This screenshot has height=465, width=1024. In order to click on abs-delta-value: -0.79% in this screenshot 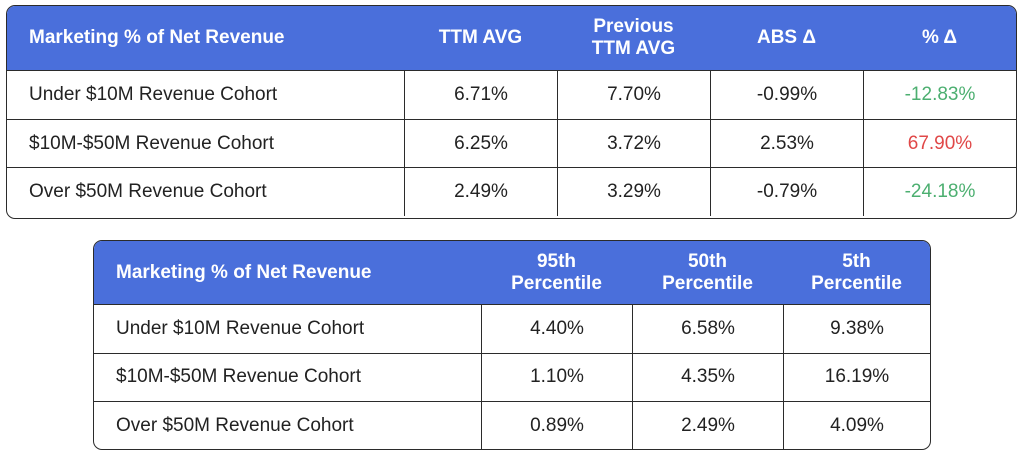, I will do `click(786, 192)`.